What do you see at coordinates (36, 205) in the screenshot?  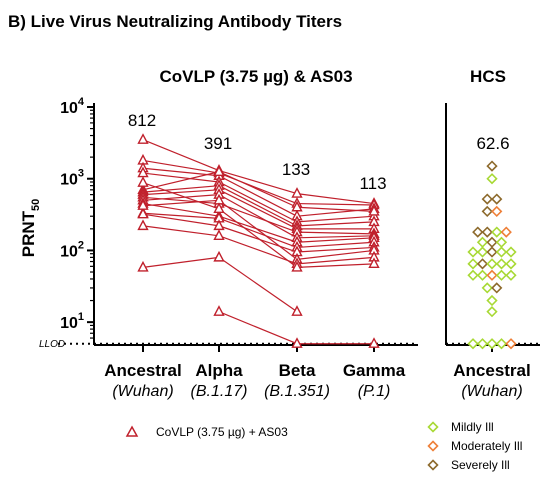 I see `y-axis-label-sub: 50` at bounding box center [36, 205].